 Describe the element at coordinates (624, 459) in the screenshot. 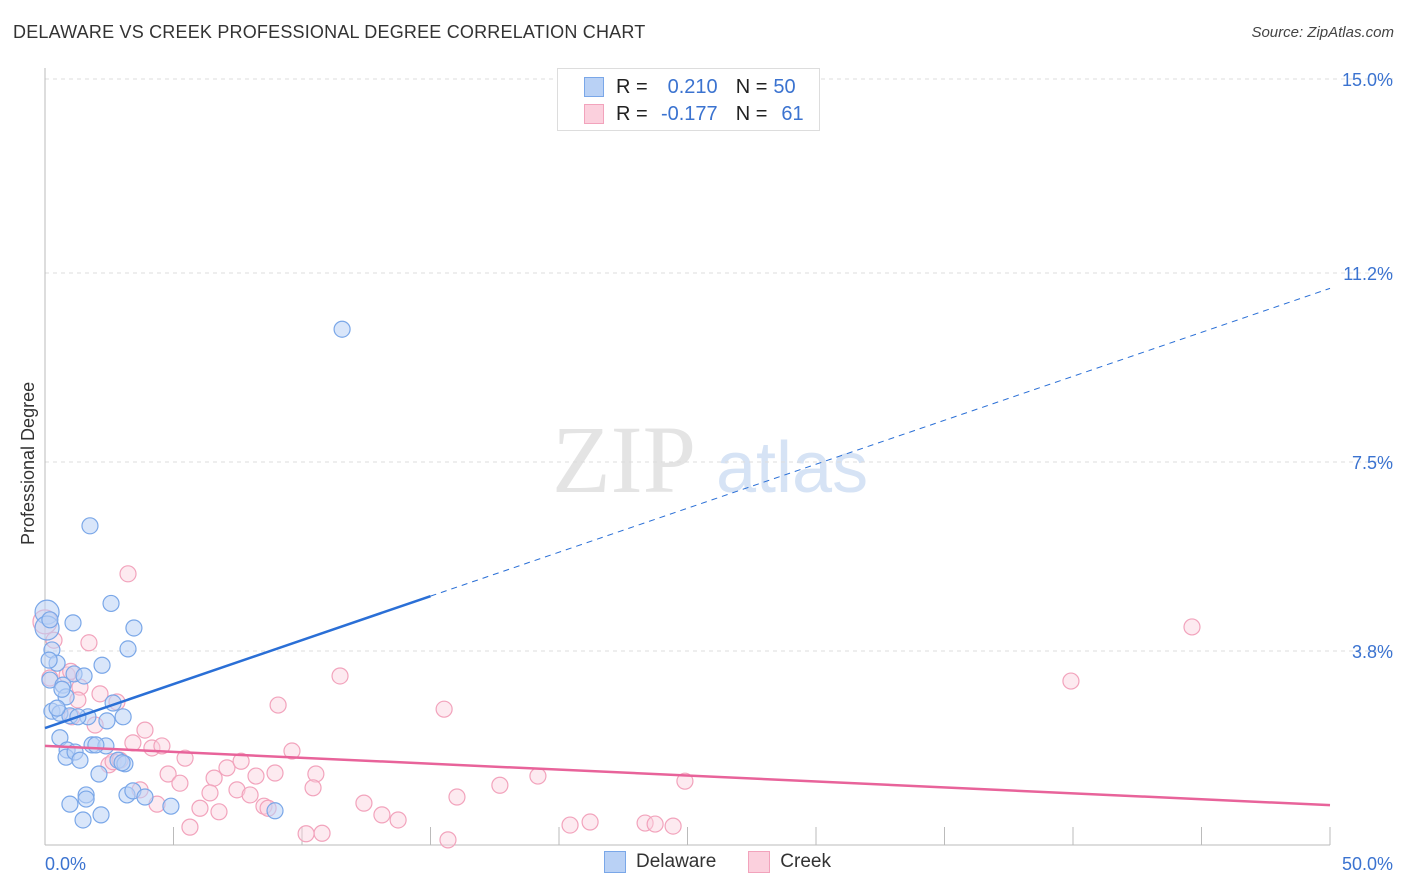

I see `watermark-zip: ZIP` at that location.